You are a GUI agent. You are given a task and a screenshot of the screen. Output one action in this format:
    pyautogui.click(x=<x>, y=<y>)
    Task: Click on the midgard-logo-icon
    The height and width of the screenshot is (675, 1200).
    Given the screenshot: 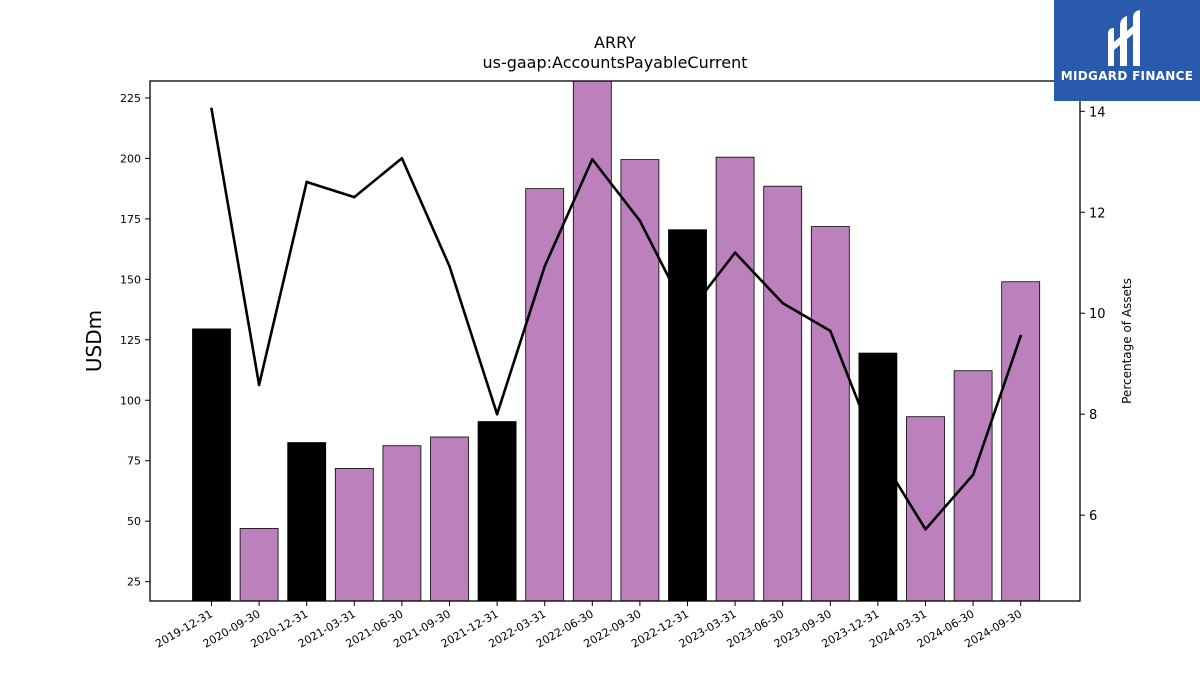 What is the action you would take?
    pyautogui.click(x=1124, y=38)
    